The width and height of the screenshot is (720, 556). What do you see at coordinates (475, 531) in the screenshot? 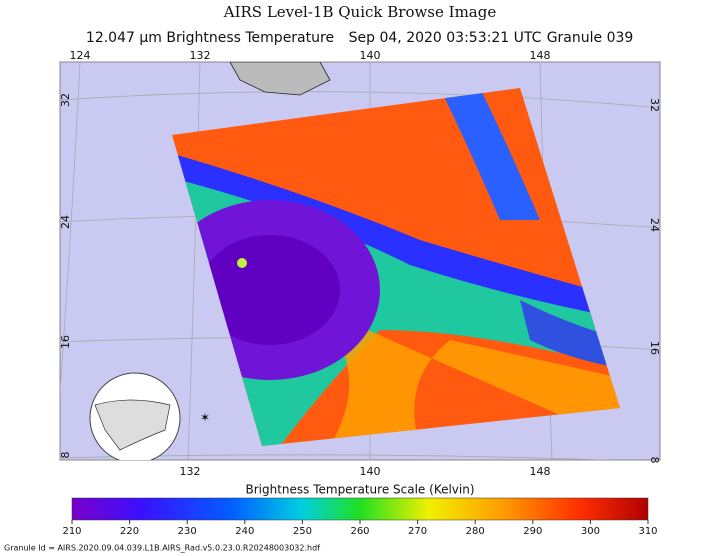
I see `scale-tick-label: 280` at bounding box center [475, 531].